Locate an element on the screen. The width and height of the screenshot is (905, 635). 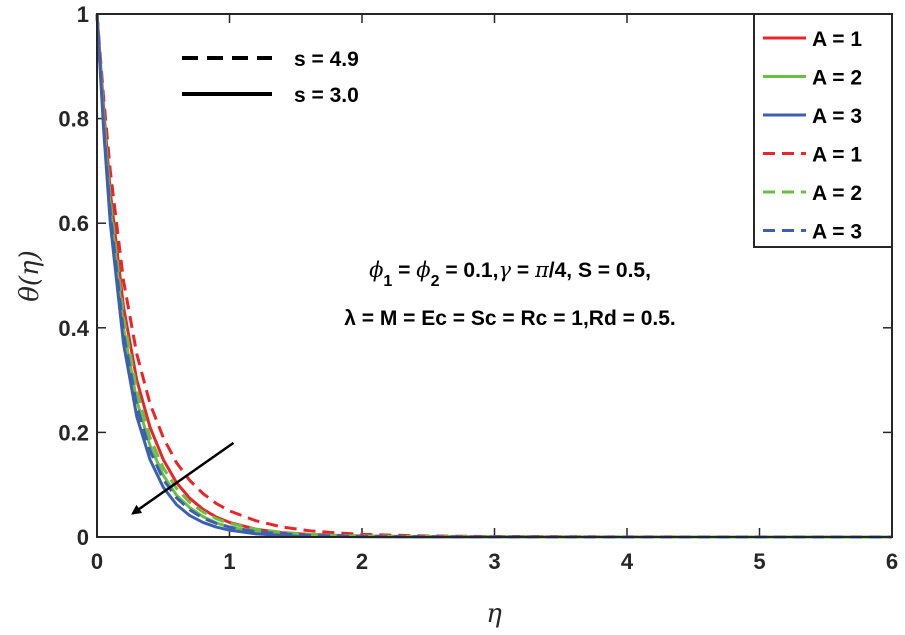
legend: A = 1 A = 2 A = 3 A = 1 A = 2 A = 3 is located at coordinates (823, 130).